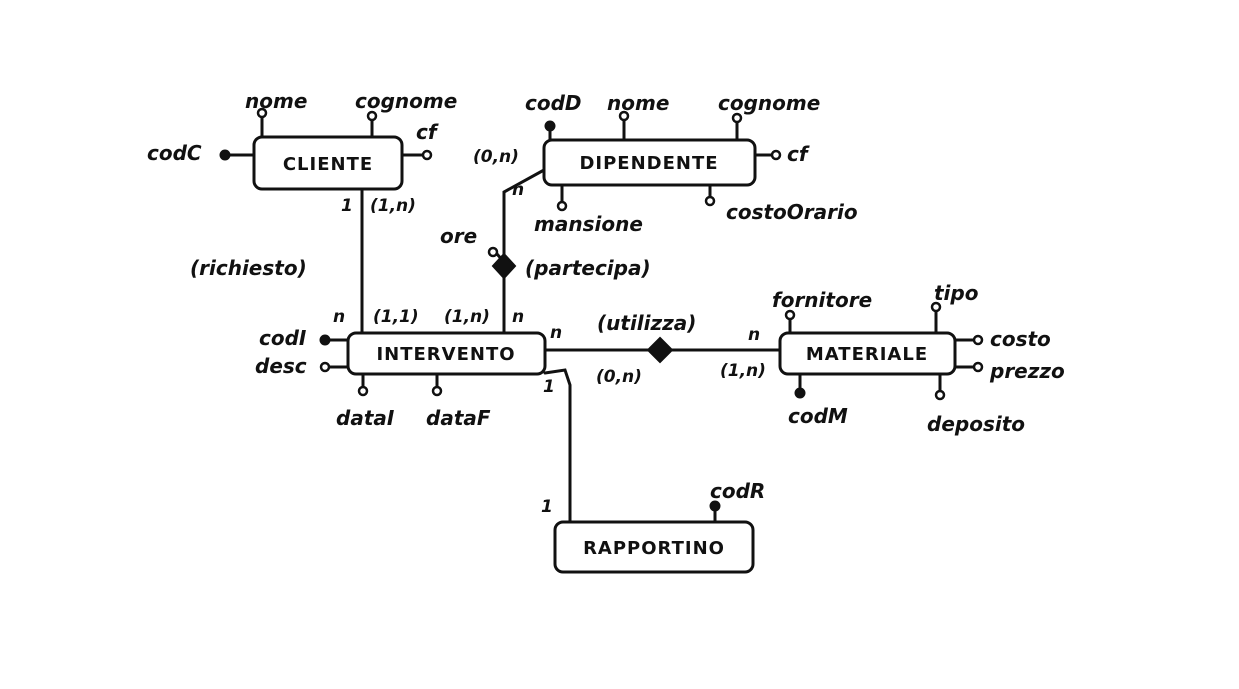 The image size is (1239, 689). Describe the element at coordinates (550, 126) in the screenshot. I see `dipendente-codd-key-circle` at that location.